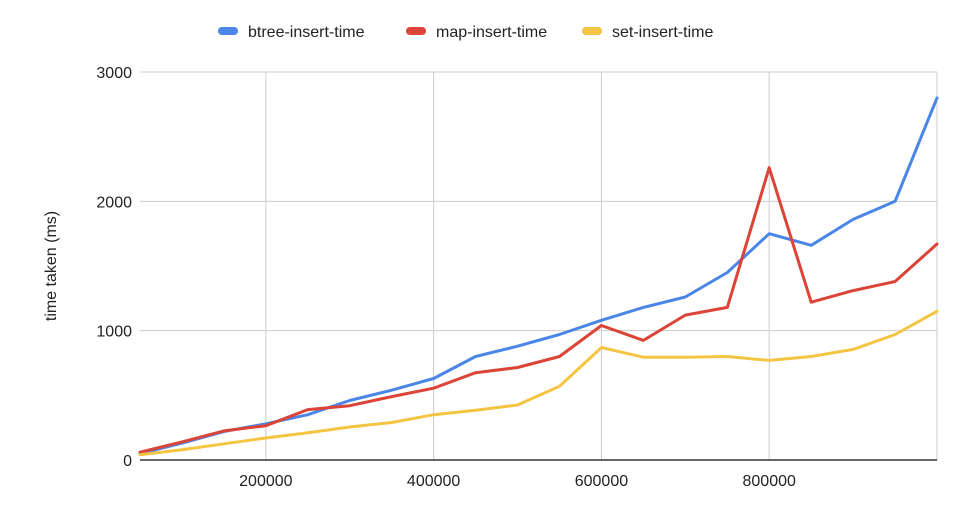  I want to click on x-tick-label: 800000, so click(769, 481).